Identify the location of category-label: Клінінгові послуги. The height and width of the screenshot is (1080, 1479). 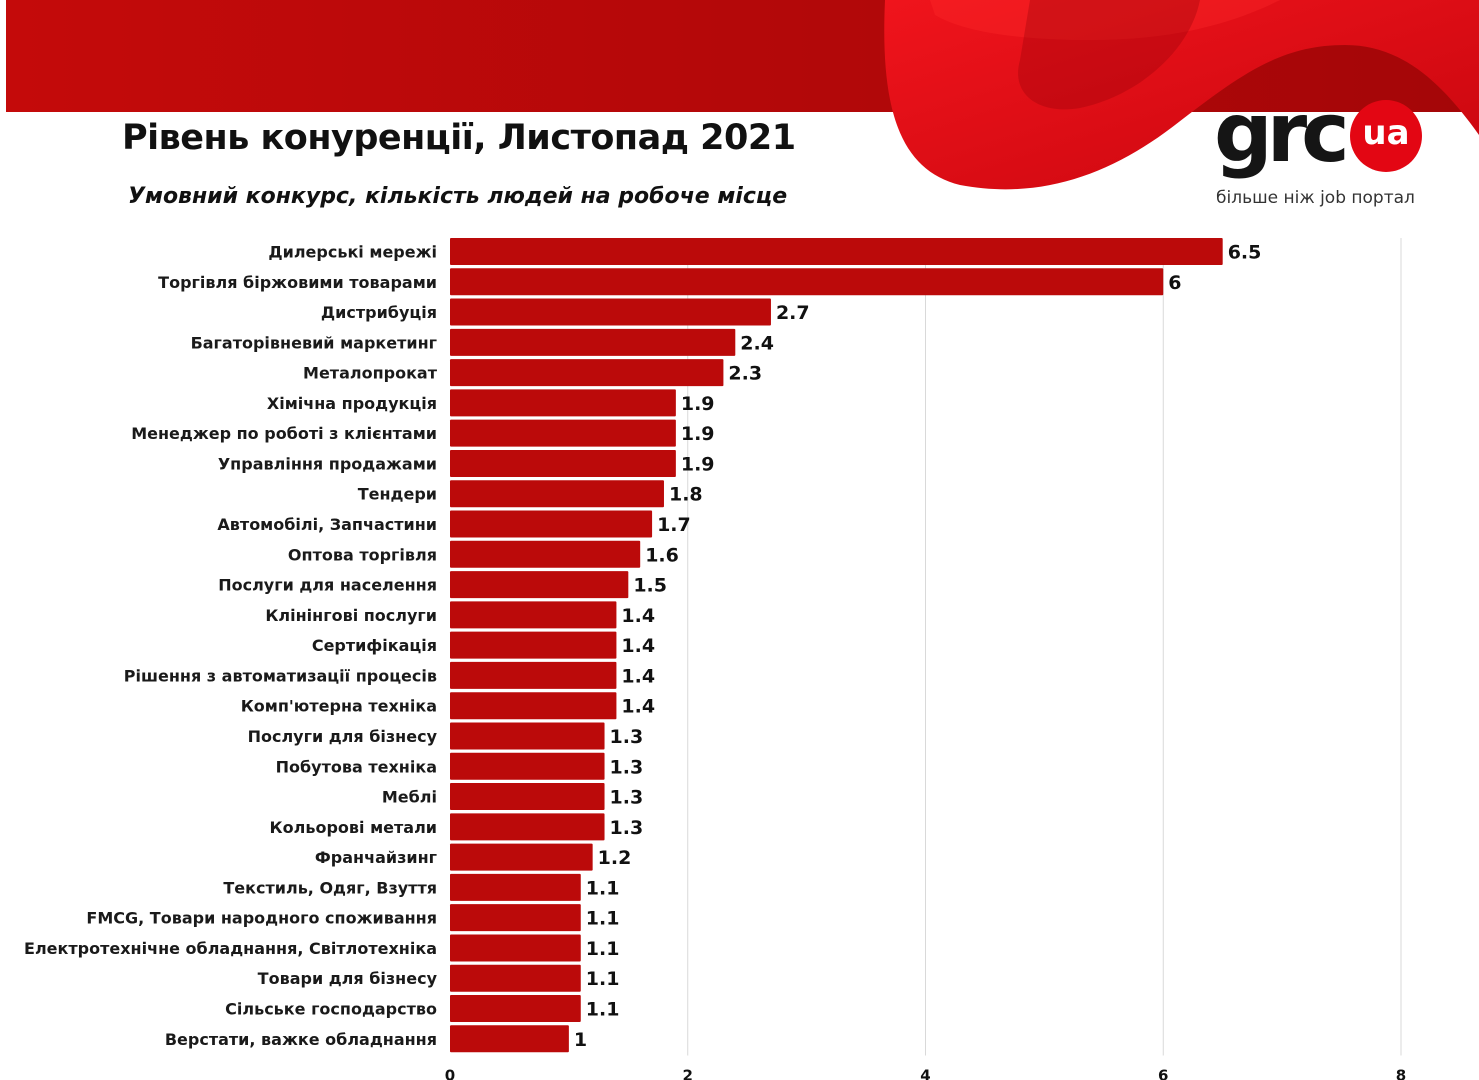
(351, 615).